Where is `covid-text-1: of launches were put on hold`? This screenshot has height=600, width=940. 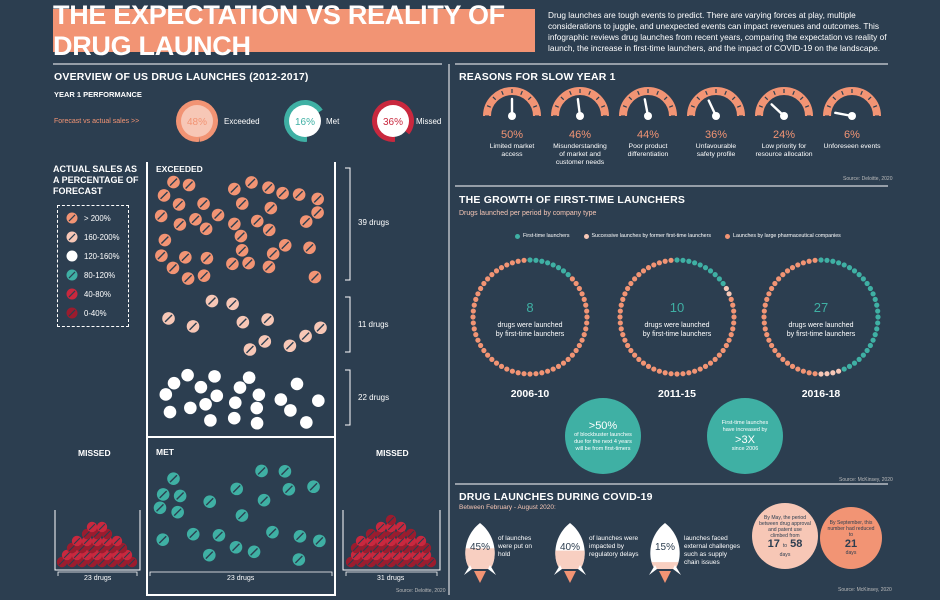 covid-text-1: of launches were put on hold is located at coordinates (515, 546).